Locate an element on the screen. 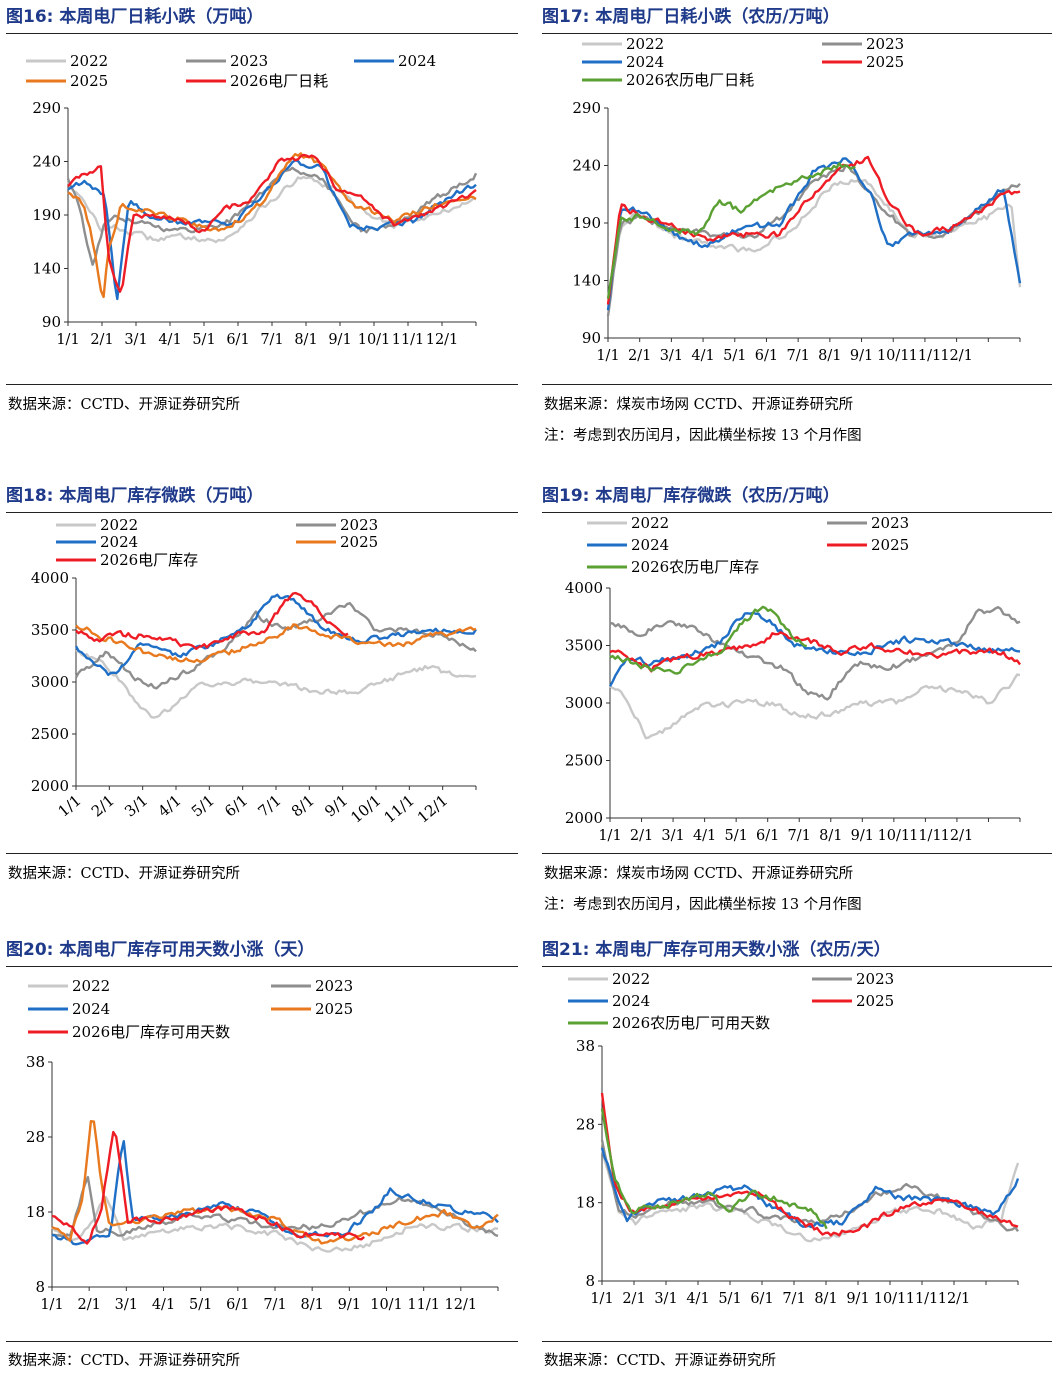 The image size is (1058, 1373). legend-label: 2026农历电厂日耗 is located at coordinates (690, 80).